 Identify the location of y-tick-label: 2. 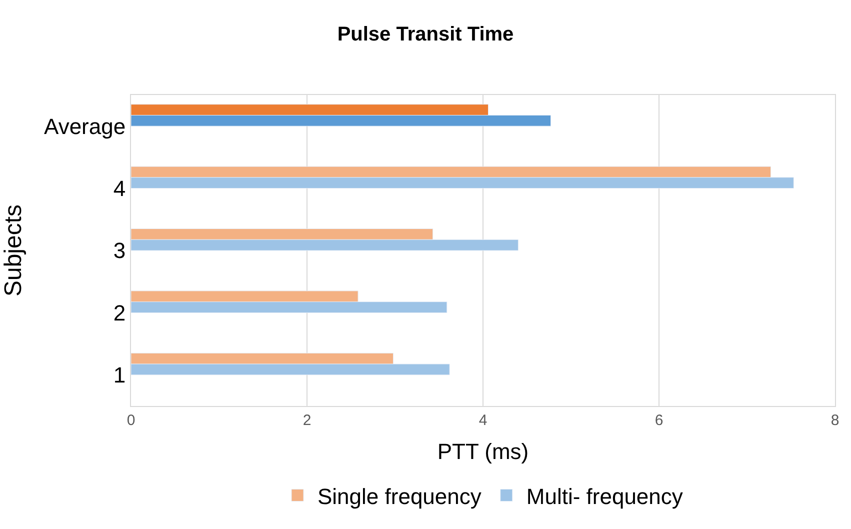
(119, 313).